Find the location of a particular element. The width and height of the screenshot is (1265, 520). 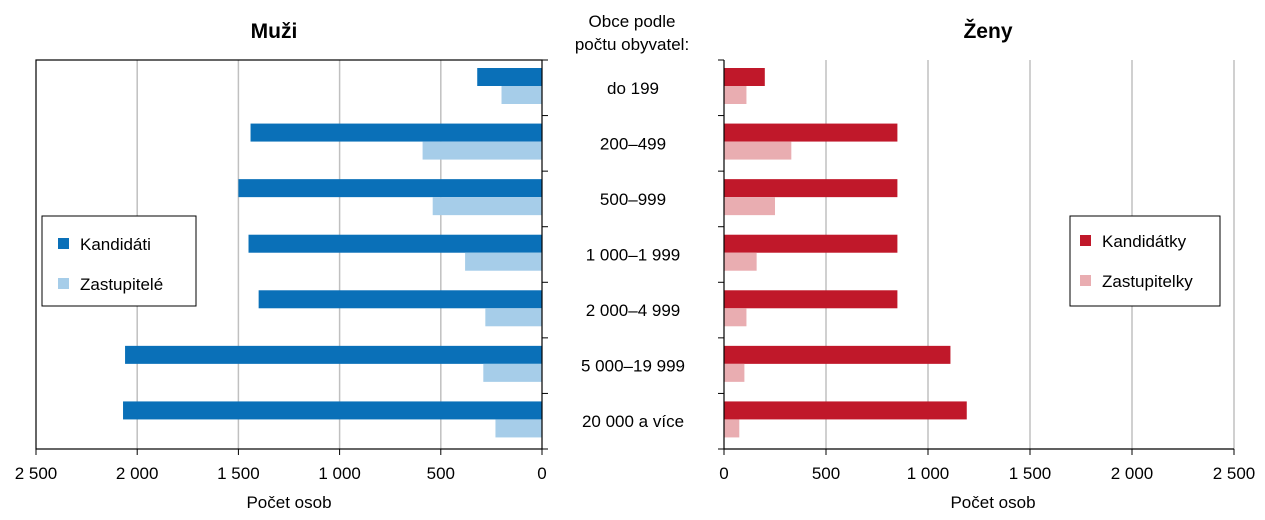

bar-zastupitelé-5-000–19-999 is located at coordinates (512, 372).